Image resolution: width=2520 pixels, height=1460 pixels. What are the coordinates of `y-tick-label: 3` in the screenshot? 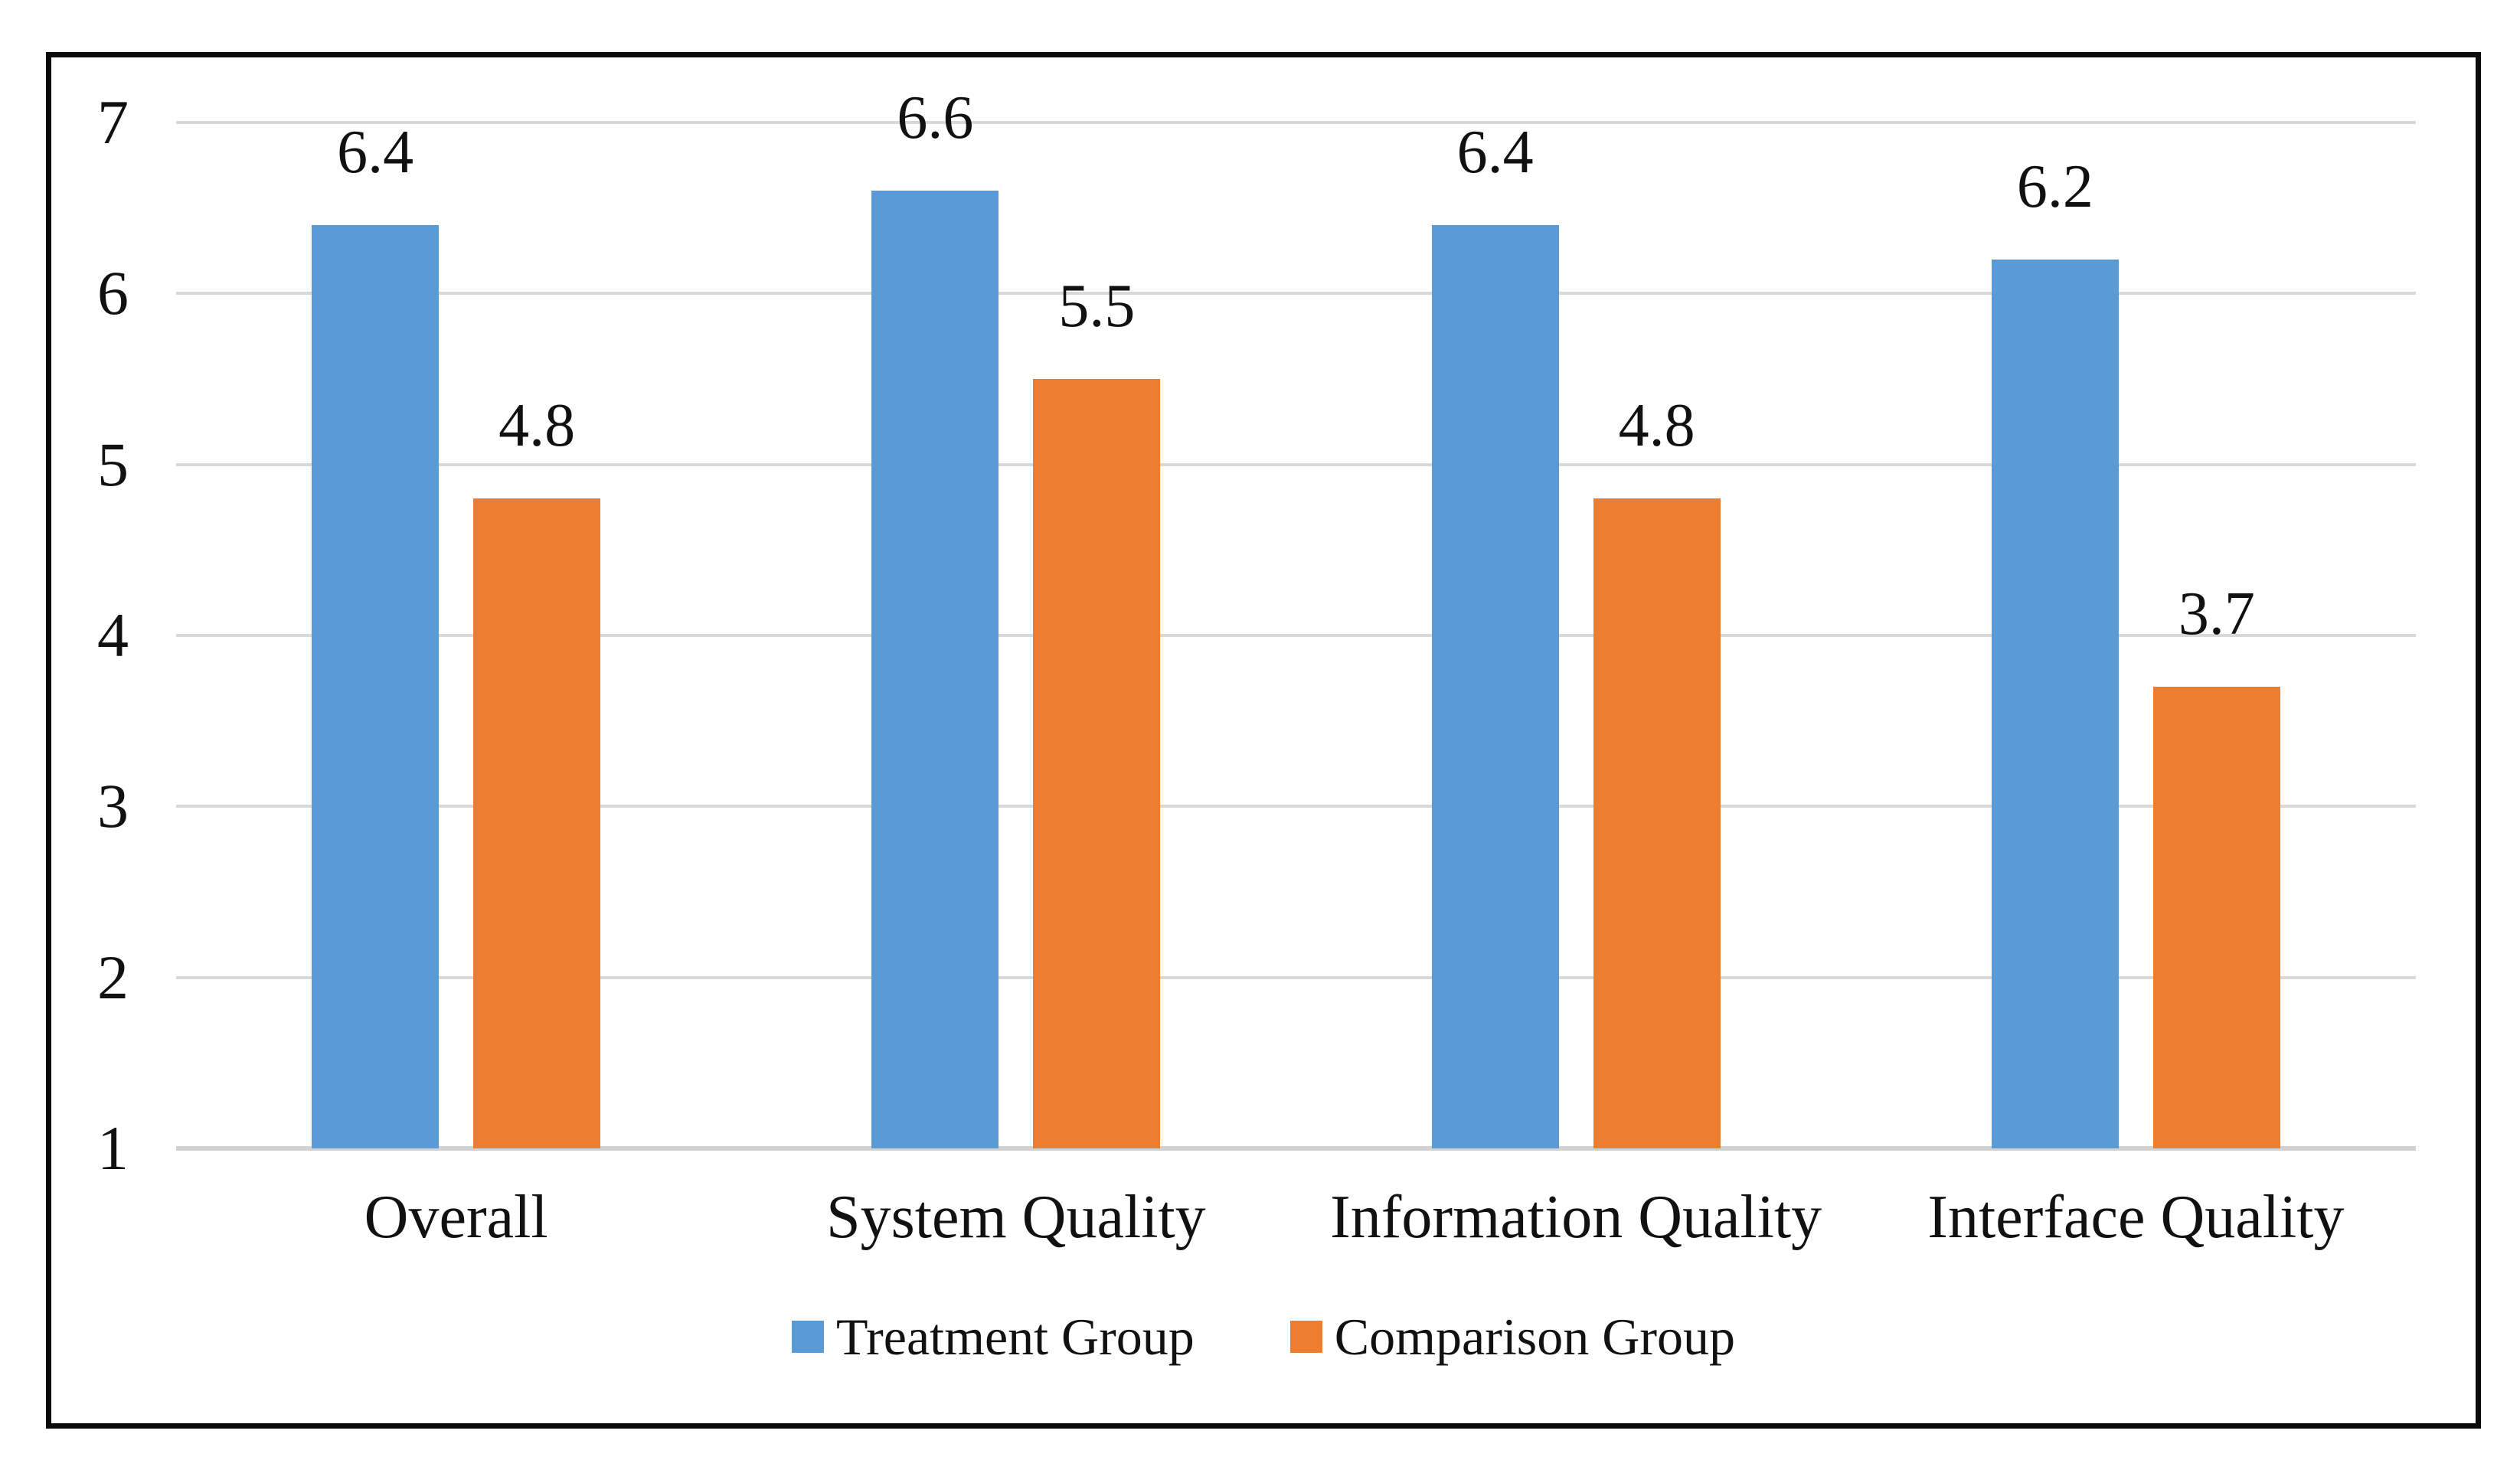 It's located at (113, 806).